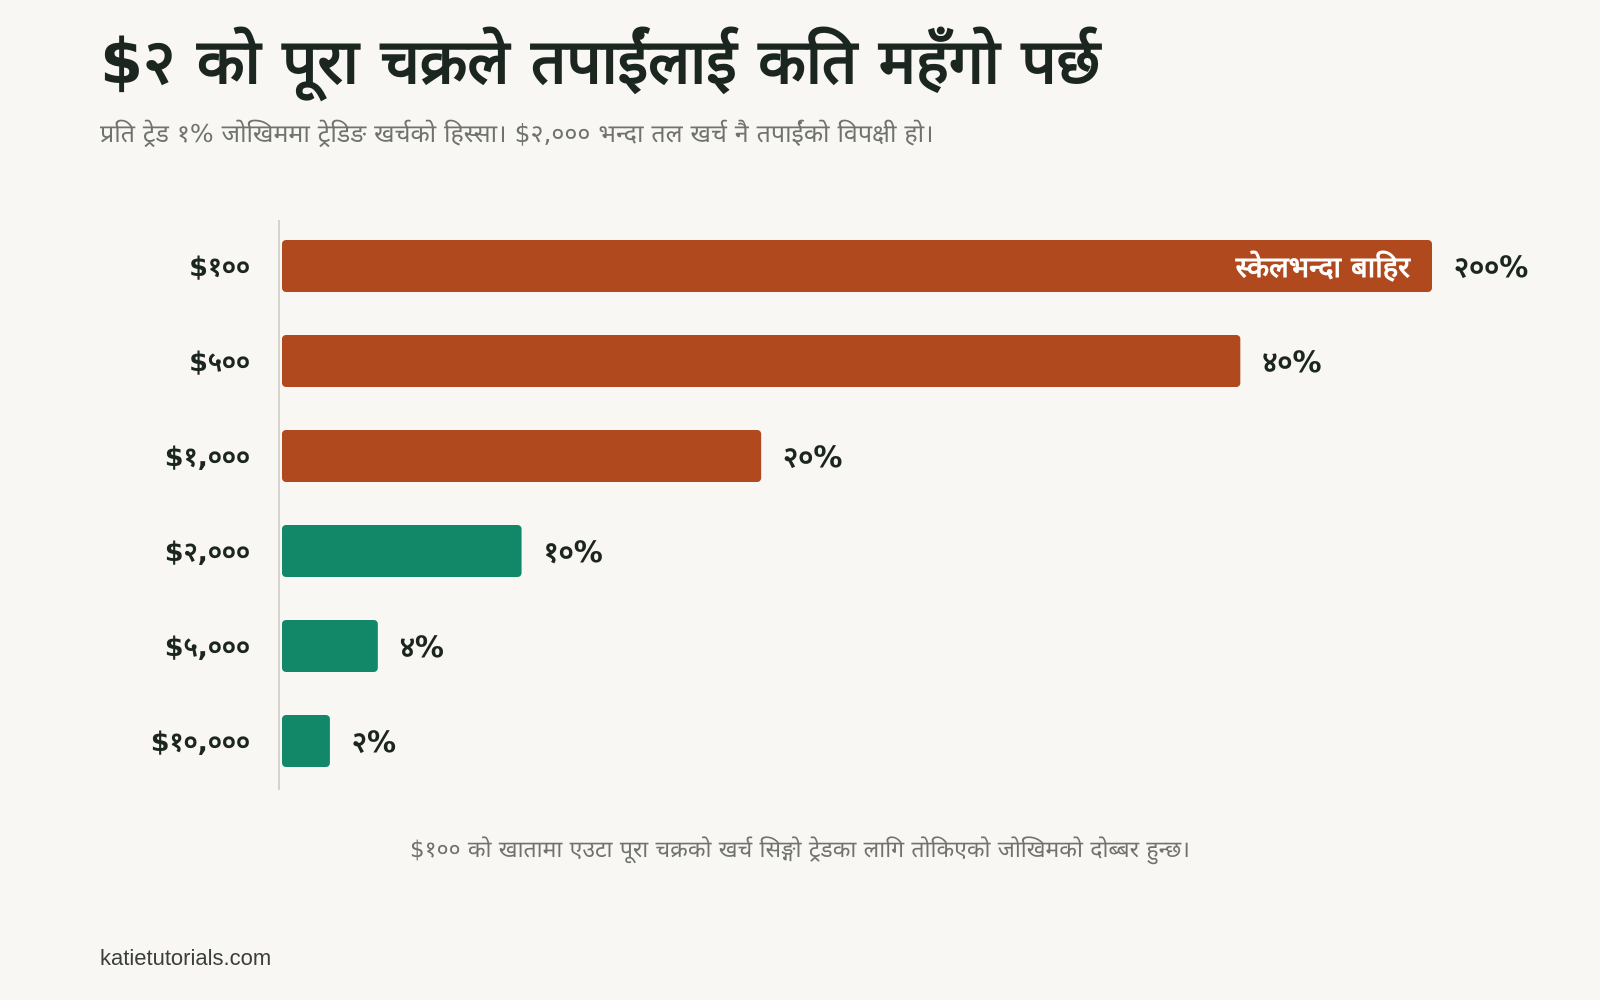  What do you see at coordinates (1291, 362) in the screenshot?
I see `value-label: ४०%` at bounding box center [1291, 362].